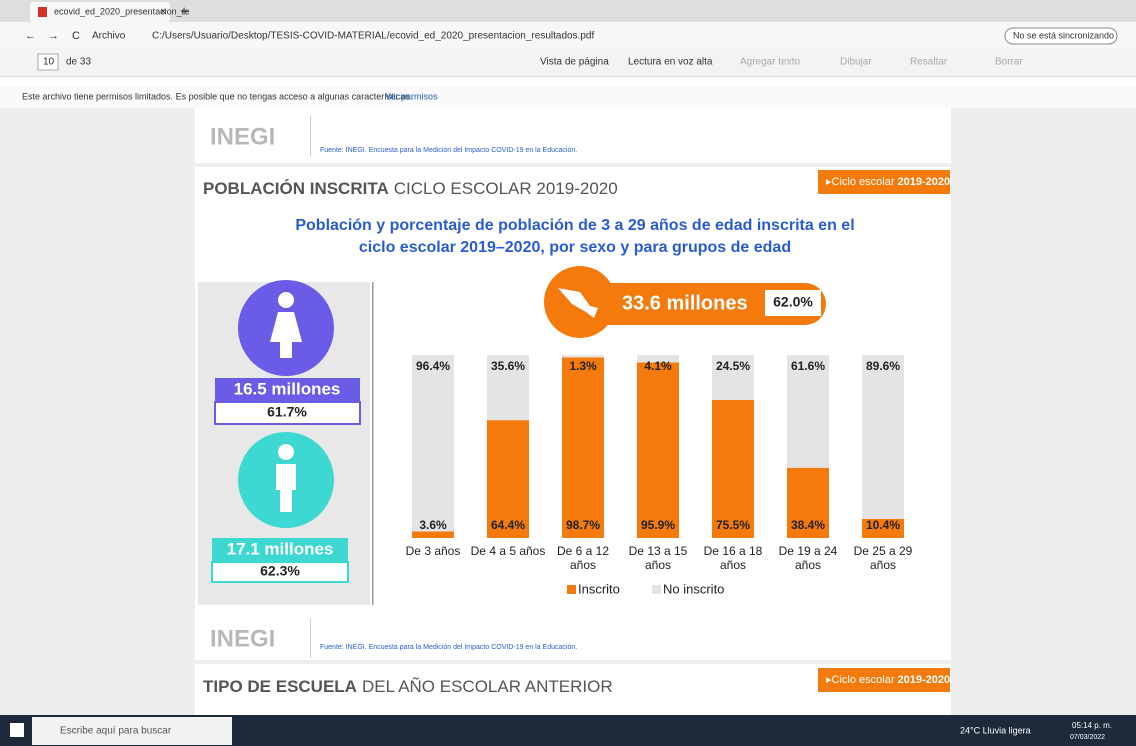  I want to click on toolbar-button: Lectura en voz alta, so click(670, 62).